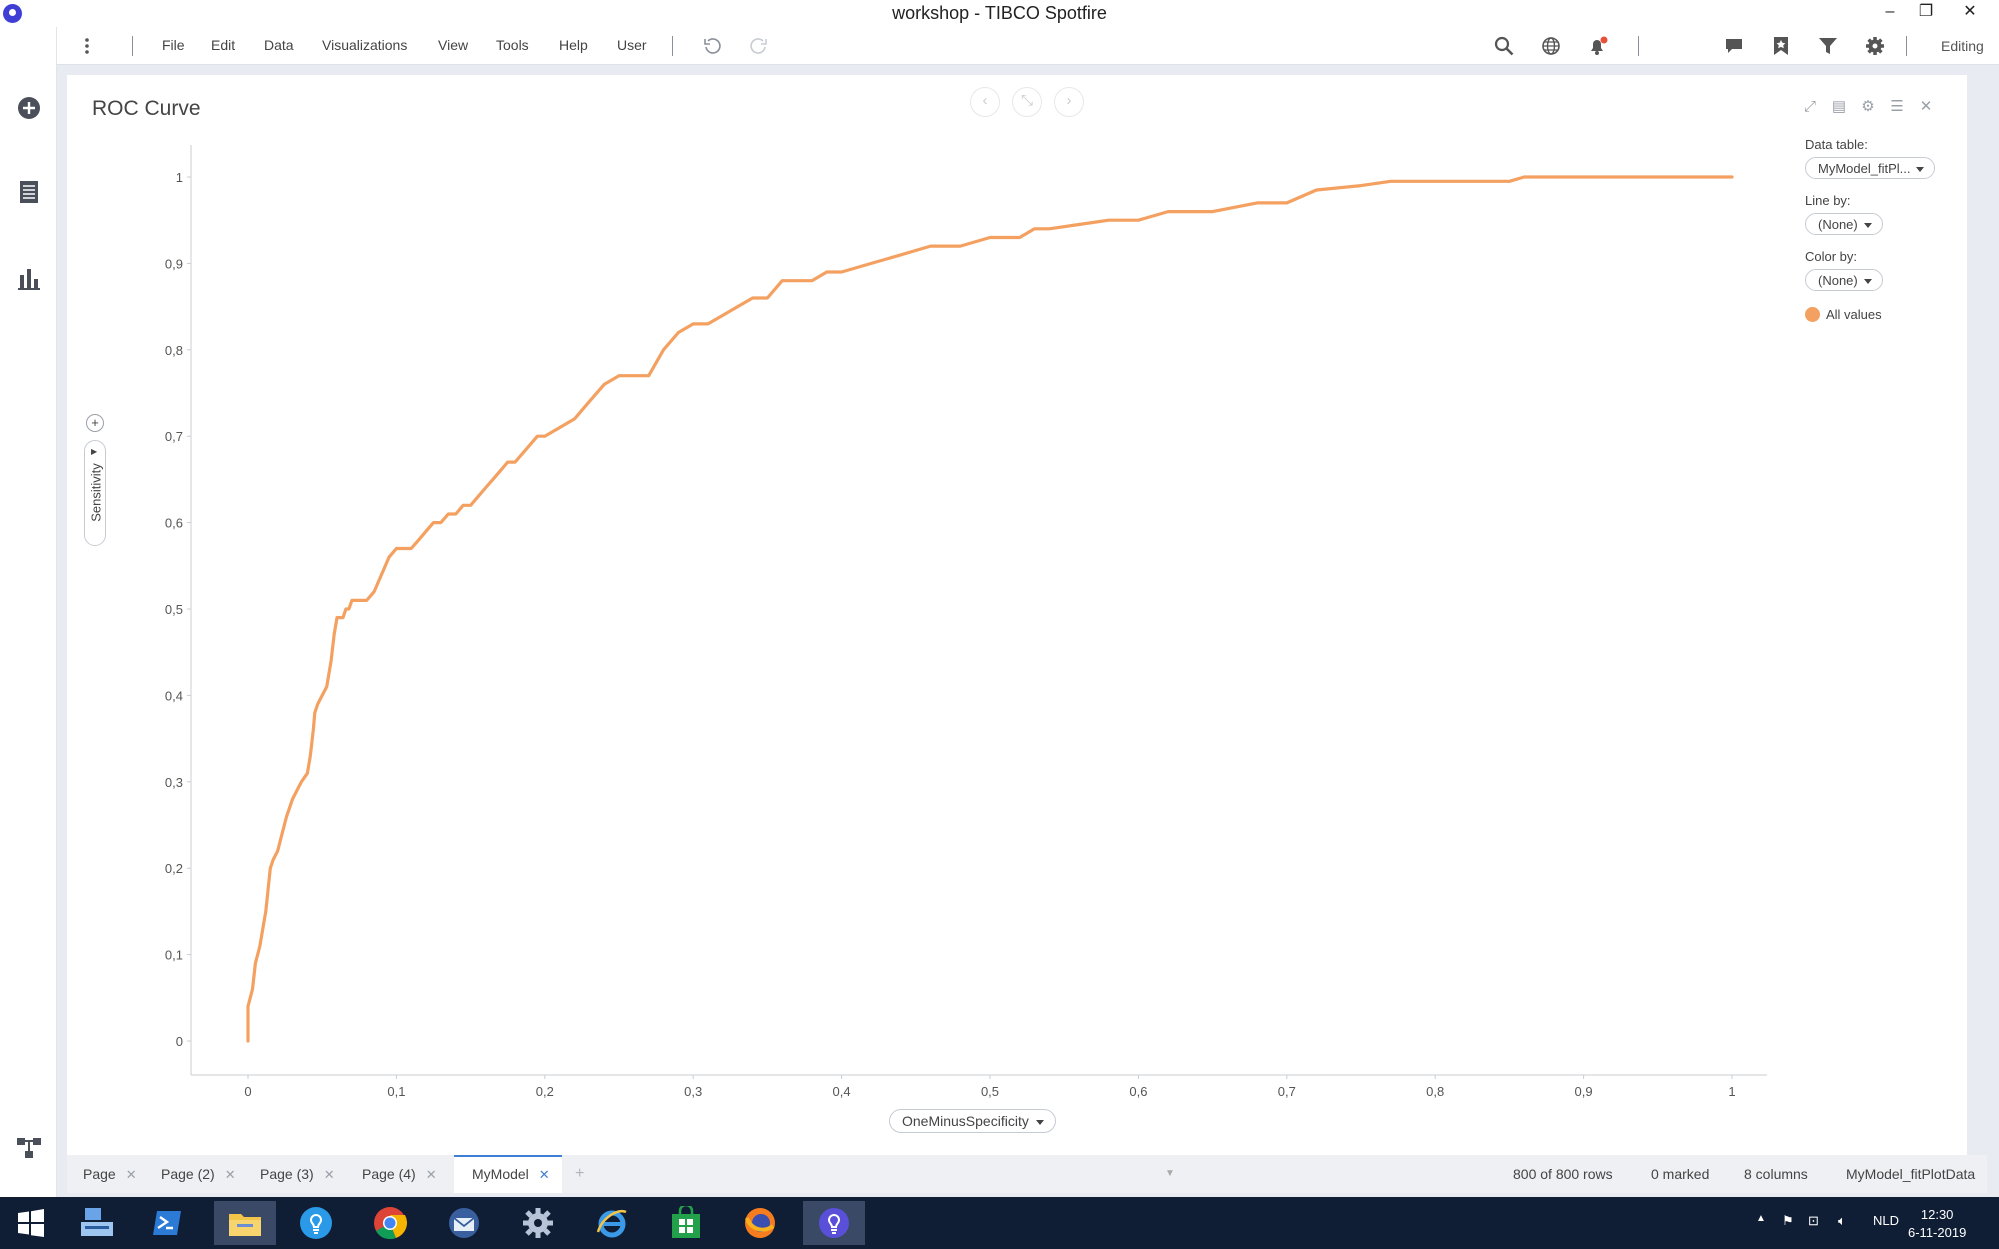  I want to click on menu-user: User, so click(632, 45).